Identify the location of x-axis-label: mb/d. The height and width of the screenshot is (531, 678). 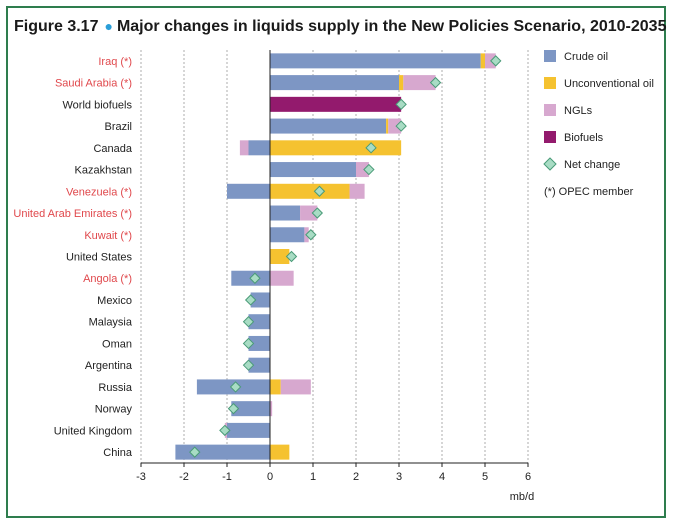
(522, 497).